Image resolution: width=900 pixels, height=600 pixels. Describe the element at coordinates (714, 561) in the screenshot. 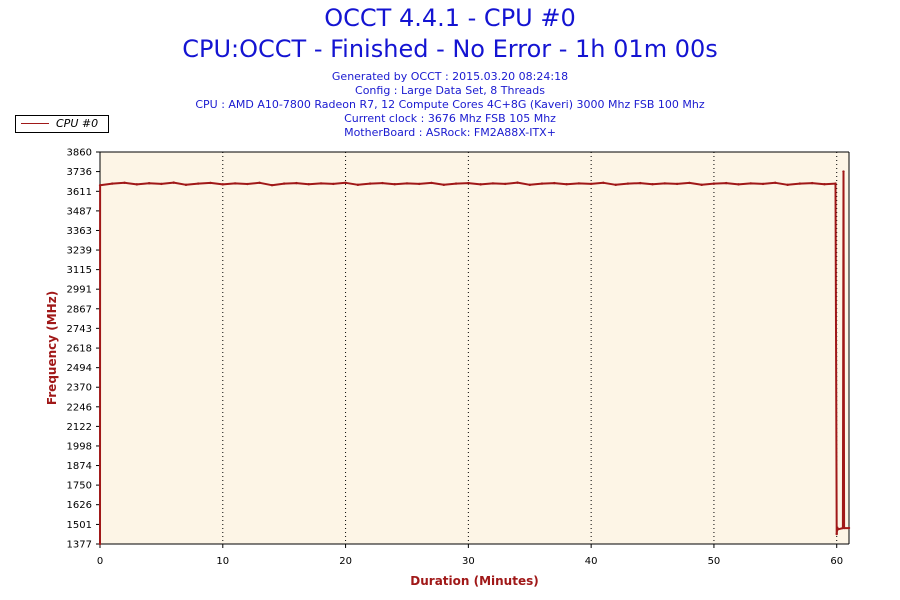

I see `x-tick-label: 50` at that location.